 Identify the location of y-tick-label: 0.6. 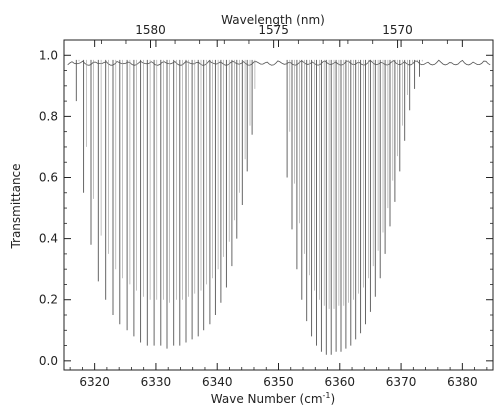
(48, 178).